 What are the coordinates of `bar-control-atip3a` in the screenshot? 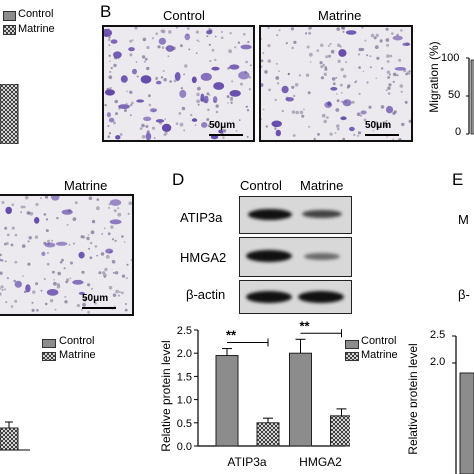 It's located at (227, 401).